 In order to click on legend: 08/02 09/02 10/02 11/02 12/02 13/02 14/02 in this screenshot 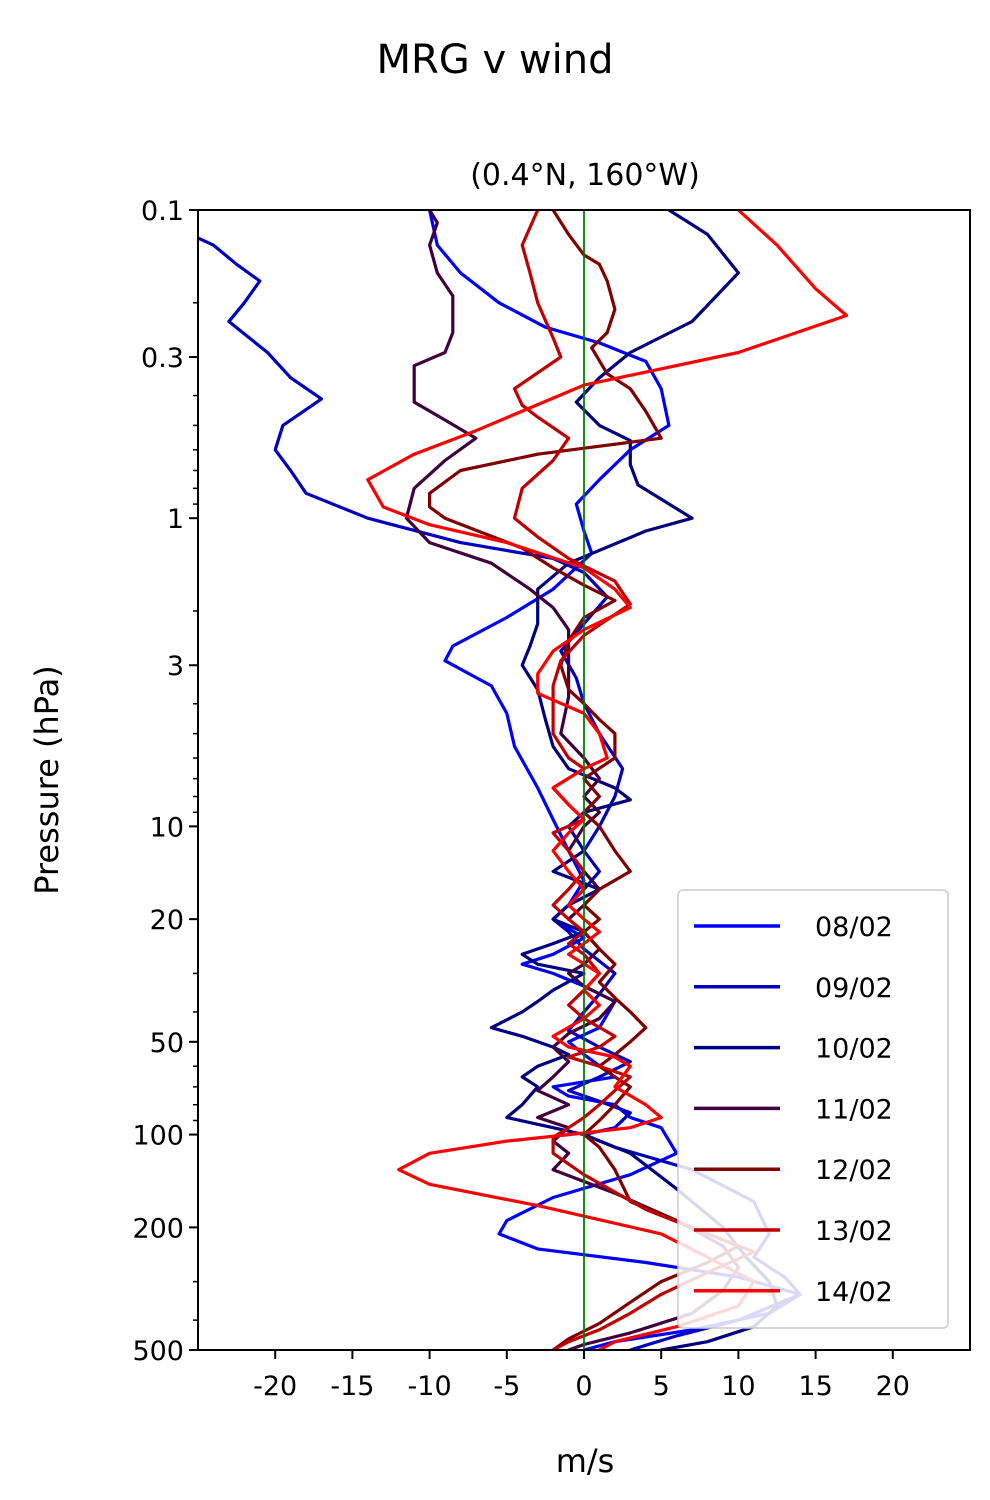, I will do `click(813, 1109)`.